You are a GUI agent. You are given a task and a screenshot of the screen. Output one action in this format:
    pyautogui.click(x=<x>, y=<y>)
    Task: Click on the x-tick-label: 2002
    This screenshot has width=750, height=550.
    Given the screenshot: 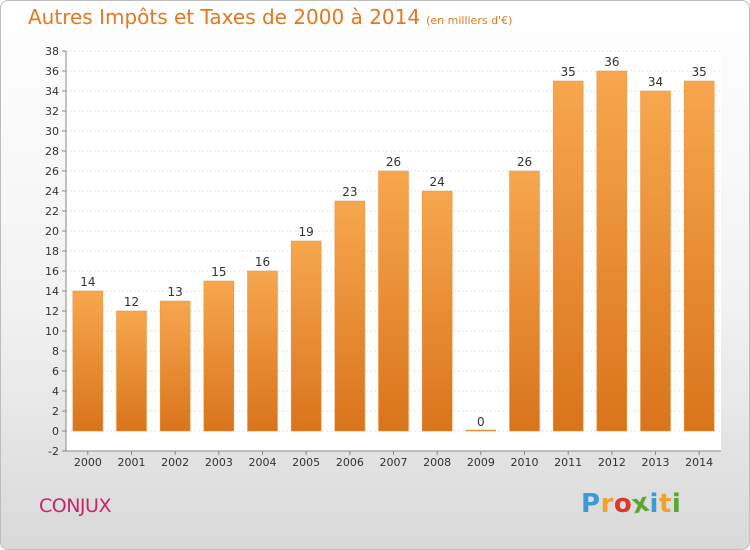 What is the action you would take?
    pyautogui.click(x=175, y=462)
    